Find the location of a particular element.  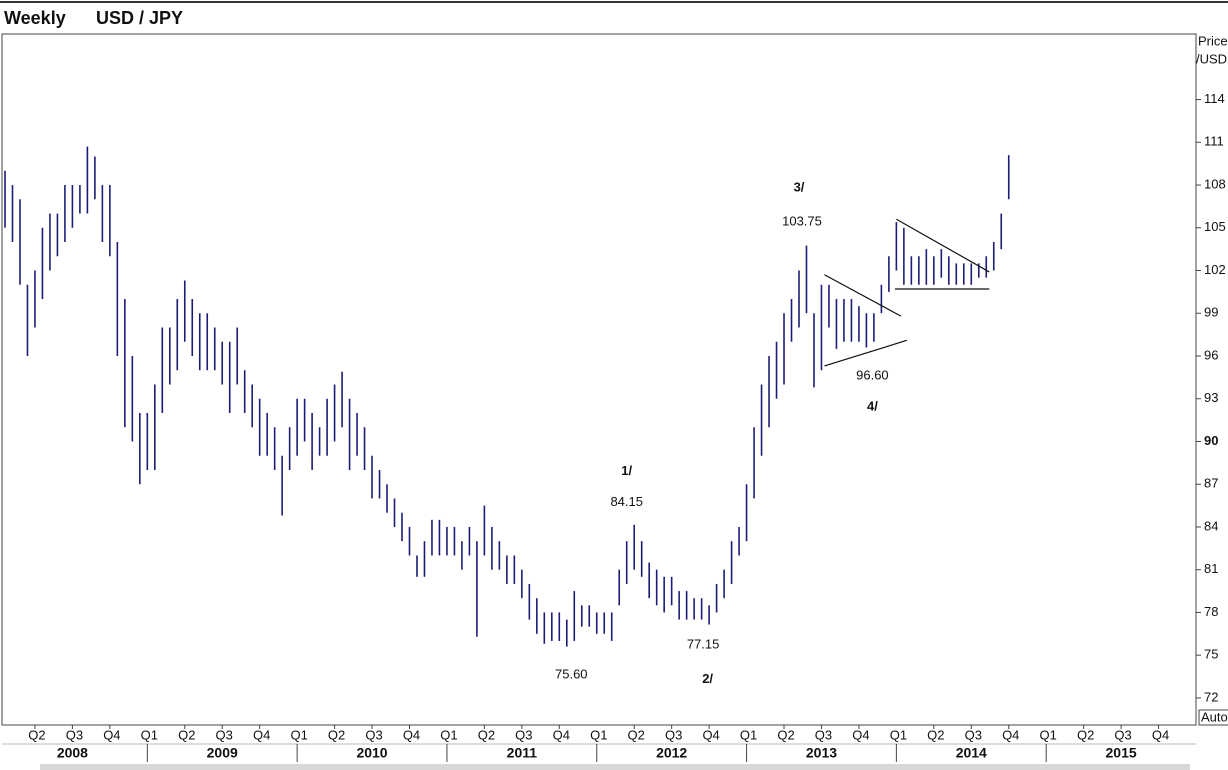

annotation: 77.15 is located at coordinates (703, 644).